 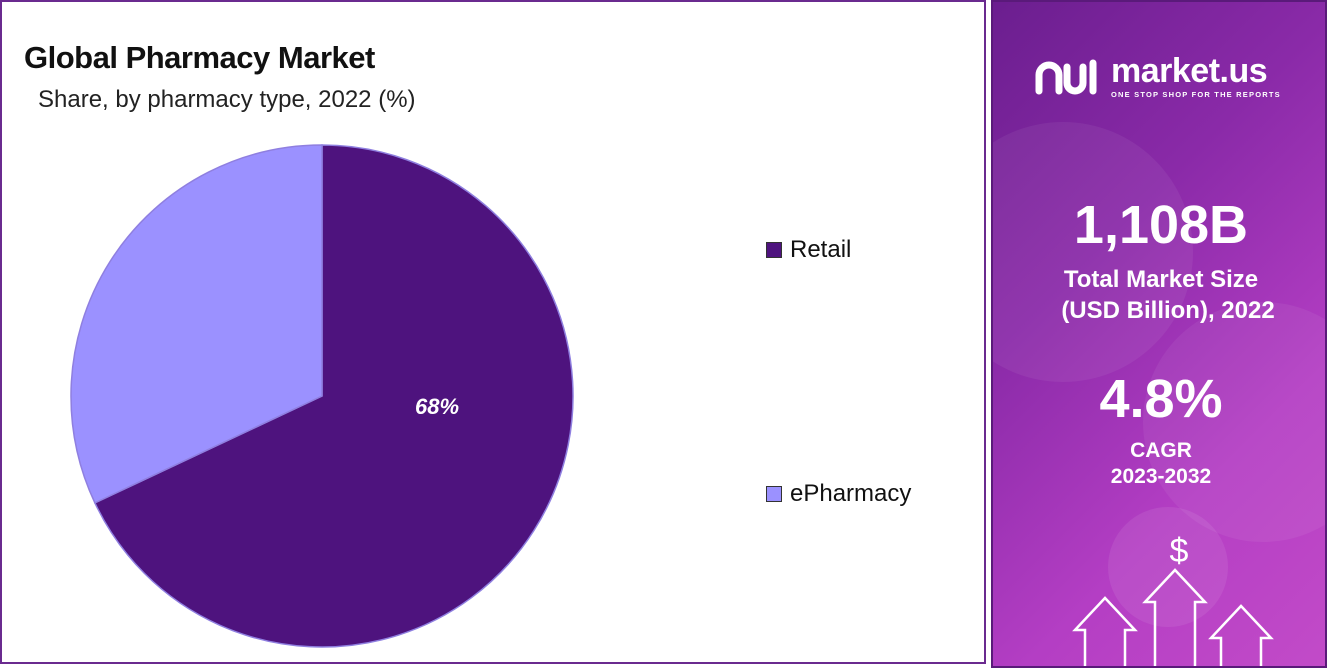 What do you see at coordinates (227, 99) in the screenshot?
I see `chart-subtitle: Share, by pharmacy type, 2022 (%)` at bounding box center [227, 99].